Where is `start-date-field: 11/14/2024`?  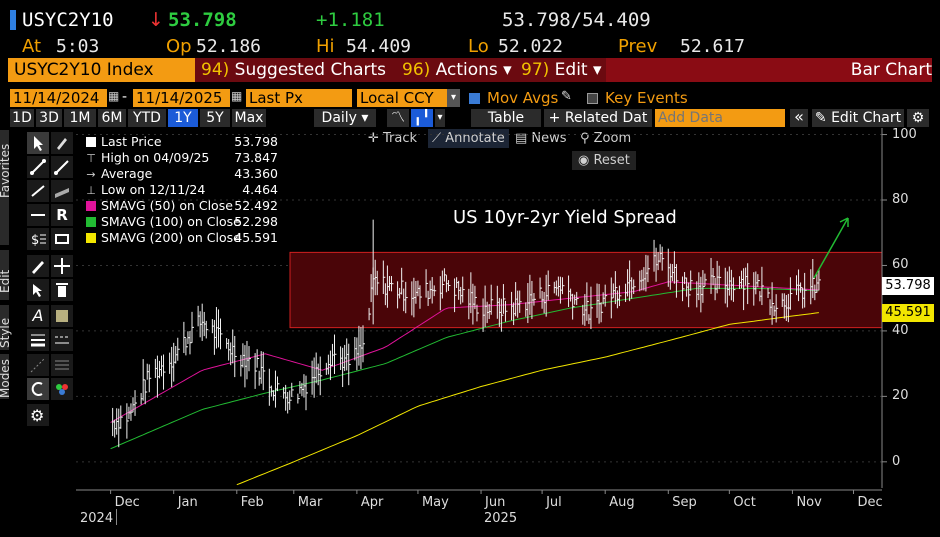
start-date-field: 11/14/2024 is located at coordinates (58, 98).